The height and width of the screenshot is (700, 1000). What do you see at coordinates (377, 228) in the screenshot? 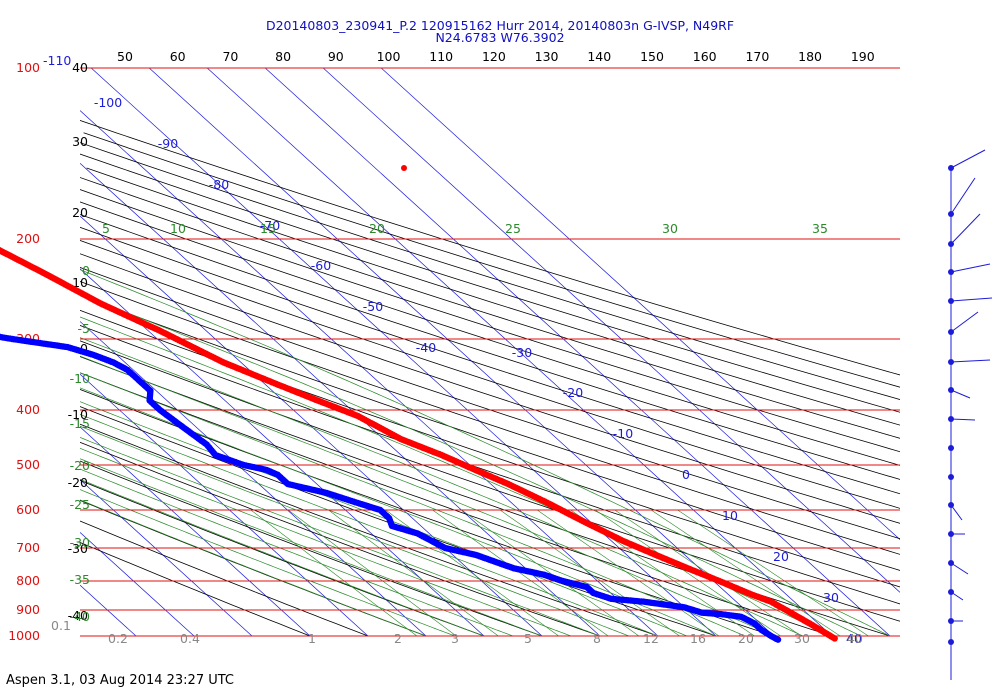
I see `theta-e-label: 20` at bounding box center [377, 228].